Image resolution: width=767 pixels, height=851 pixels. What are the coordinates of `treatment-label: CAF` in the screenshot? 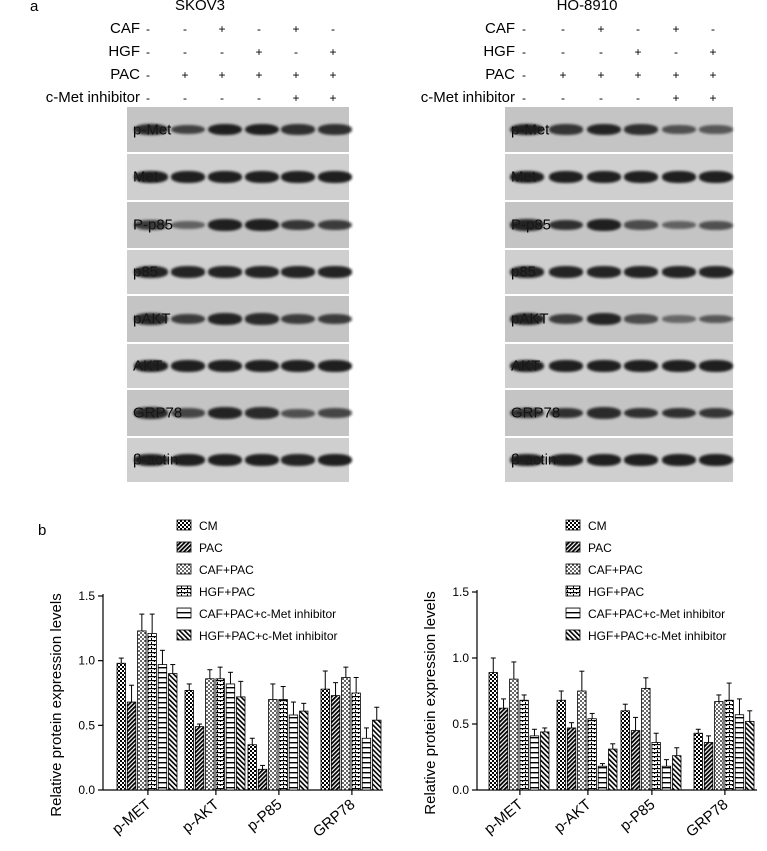 It's located at (500, 28).